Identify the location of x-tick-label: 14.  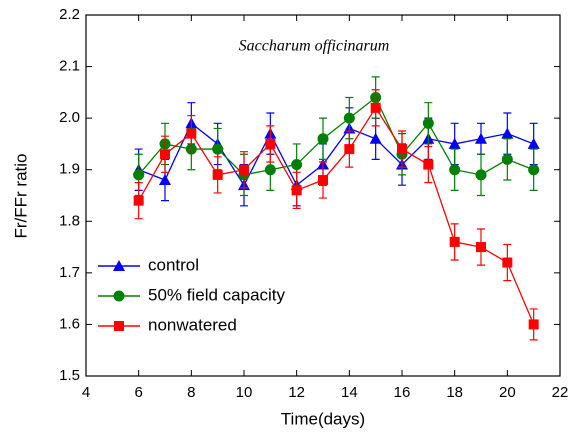
(349, 392).